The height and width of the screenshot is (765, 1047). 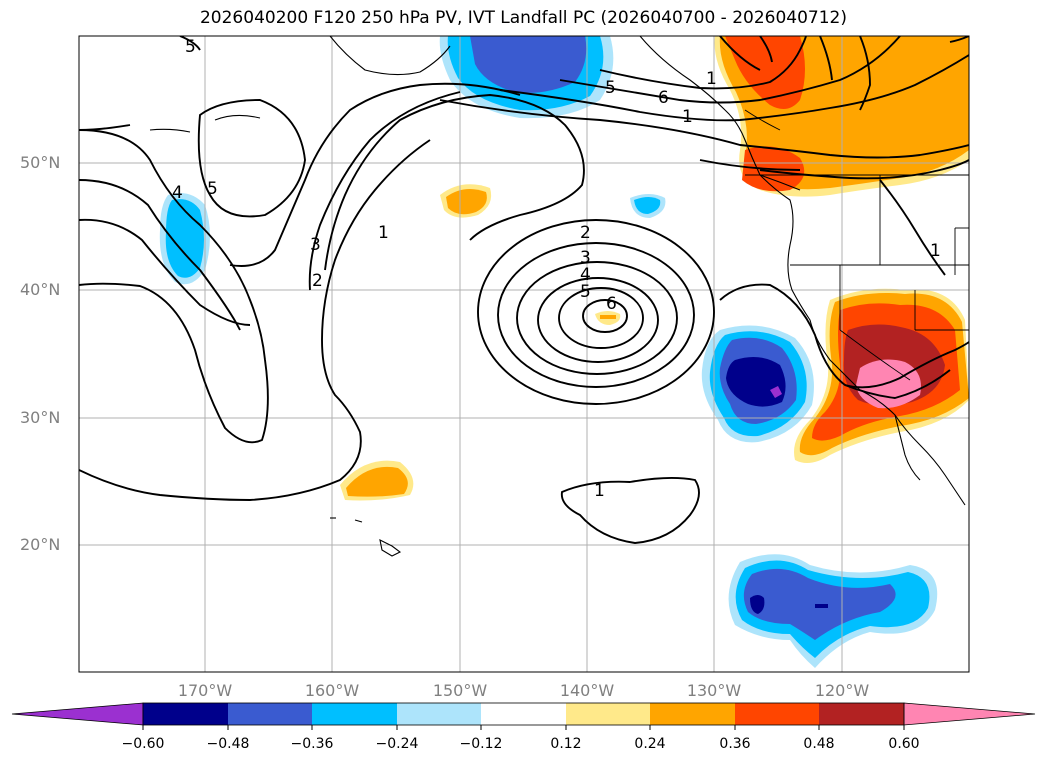 I want to click on lon-label-150w: 150°W, so click(x=460, y=690).